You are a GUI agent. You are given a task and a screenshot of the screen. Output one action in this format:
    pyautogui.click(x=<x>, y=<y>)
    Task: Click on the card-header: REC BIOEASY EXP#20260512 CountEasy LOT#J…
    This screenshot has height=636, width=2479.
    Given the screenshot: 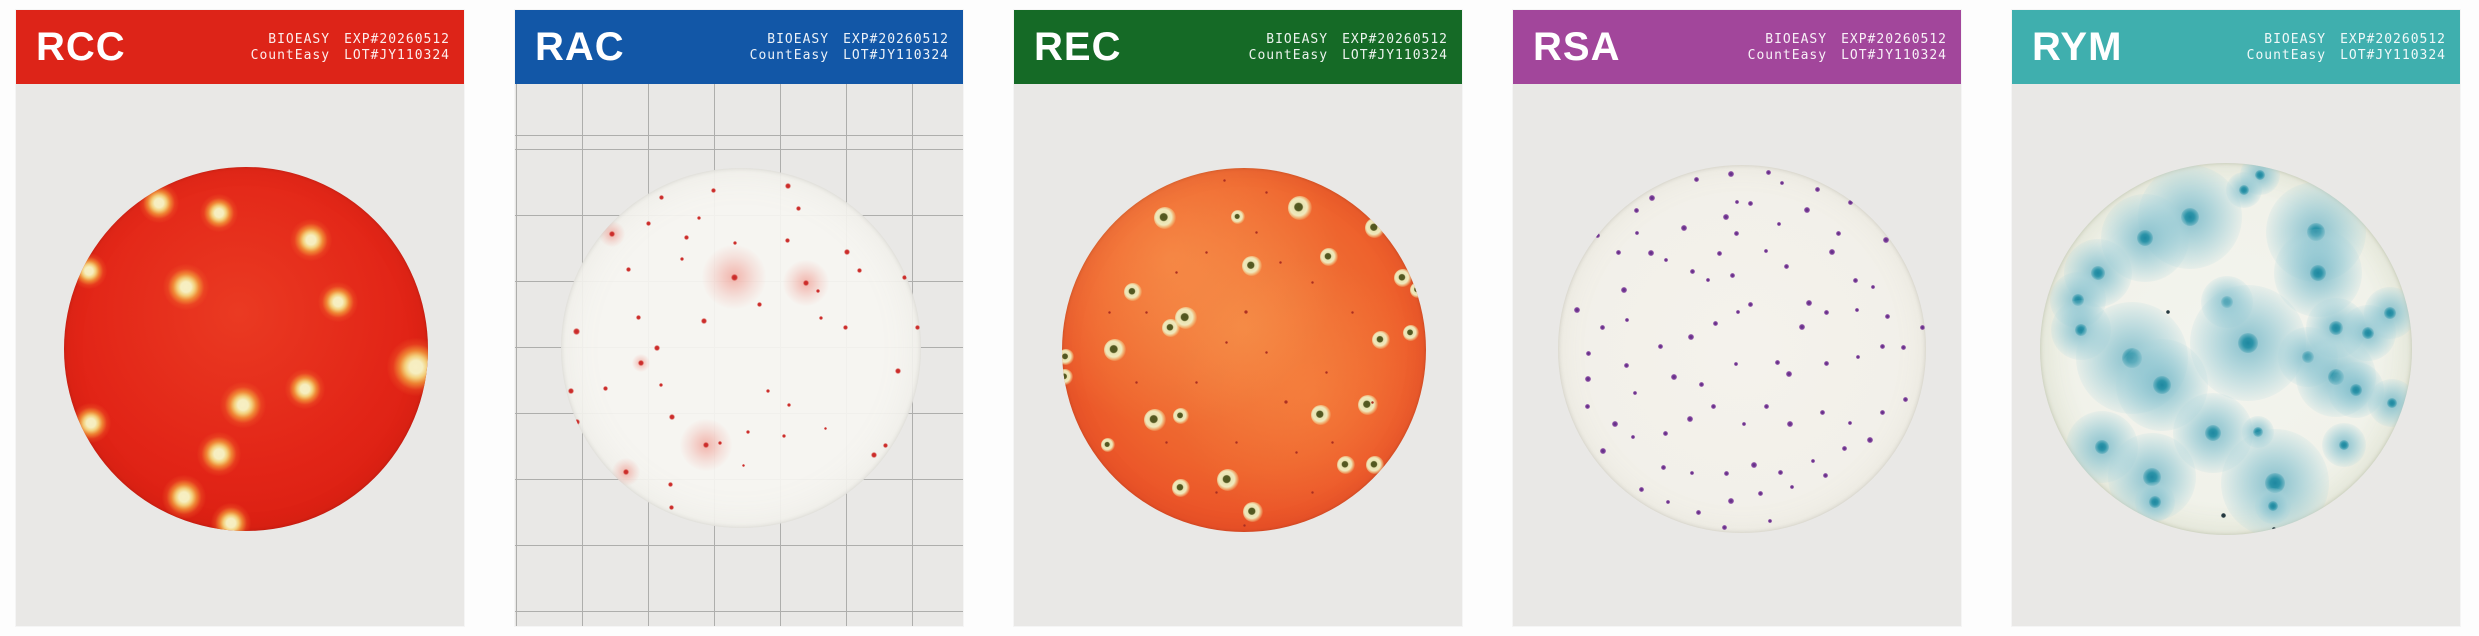 What is the action you would take?
    pyautogui.click(x=1238, y=47)
    